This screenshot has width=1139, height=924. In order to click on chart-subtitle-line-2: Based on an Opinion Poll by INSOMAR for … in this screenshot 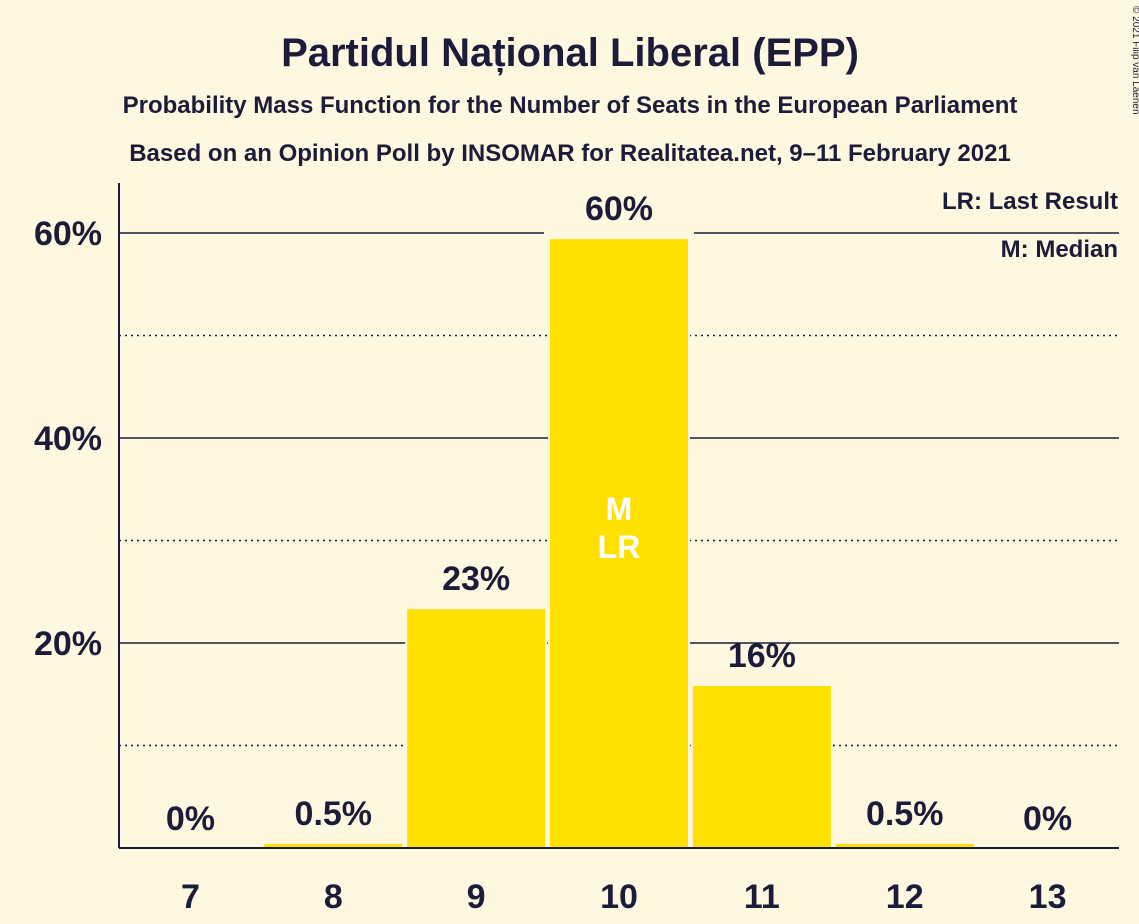, I will do `click(570, 153)`.